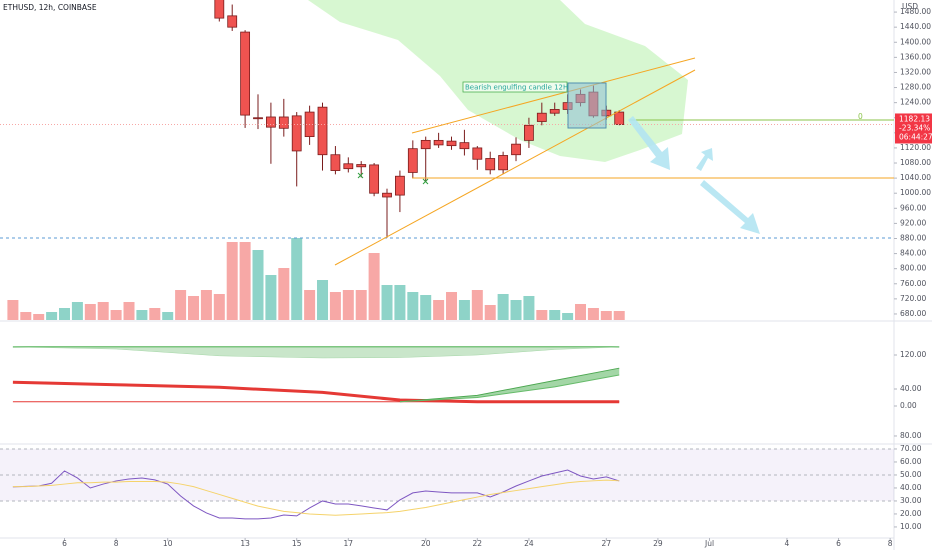 The width and height of the screenshot is (932, 550). I want to click on x-tick-label: 8, so click(116, 543).